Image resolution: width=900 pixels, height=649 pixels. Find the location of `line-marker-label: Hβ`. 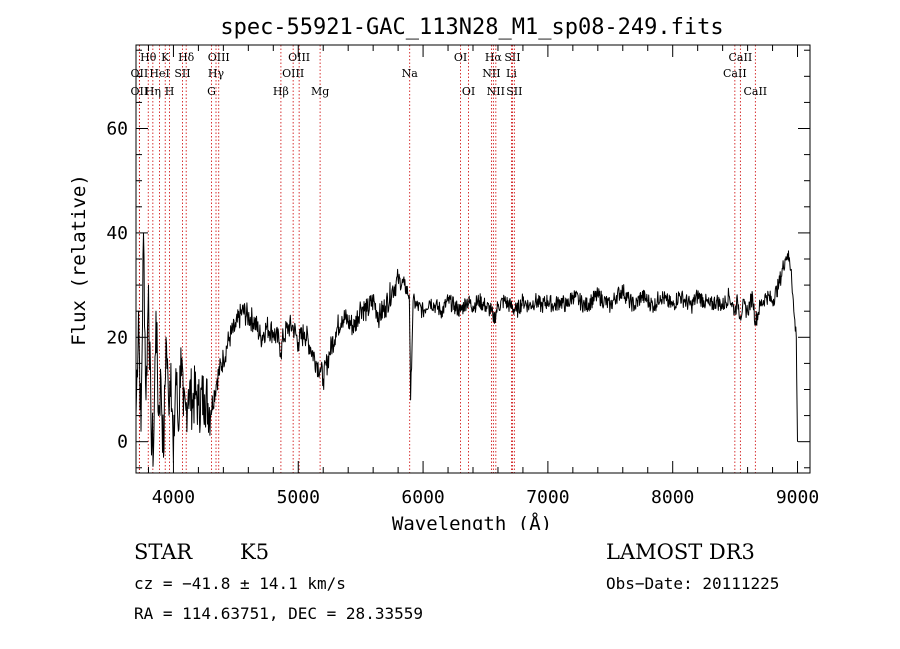

line-marker-label: Hβ is located at coordinates (281, 91).